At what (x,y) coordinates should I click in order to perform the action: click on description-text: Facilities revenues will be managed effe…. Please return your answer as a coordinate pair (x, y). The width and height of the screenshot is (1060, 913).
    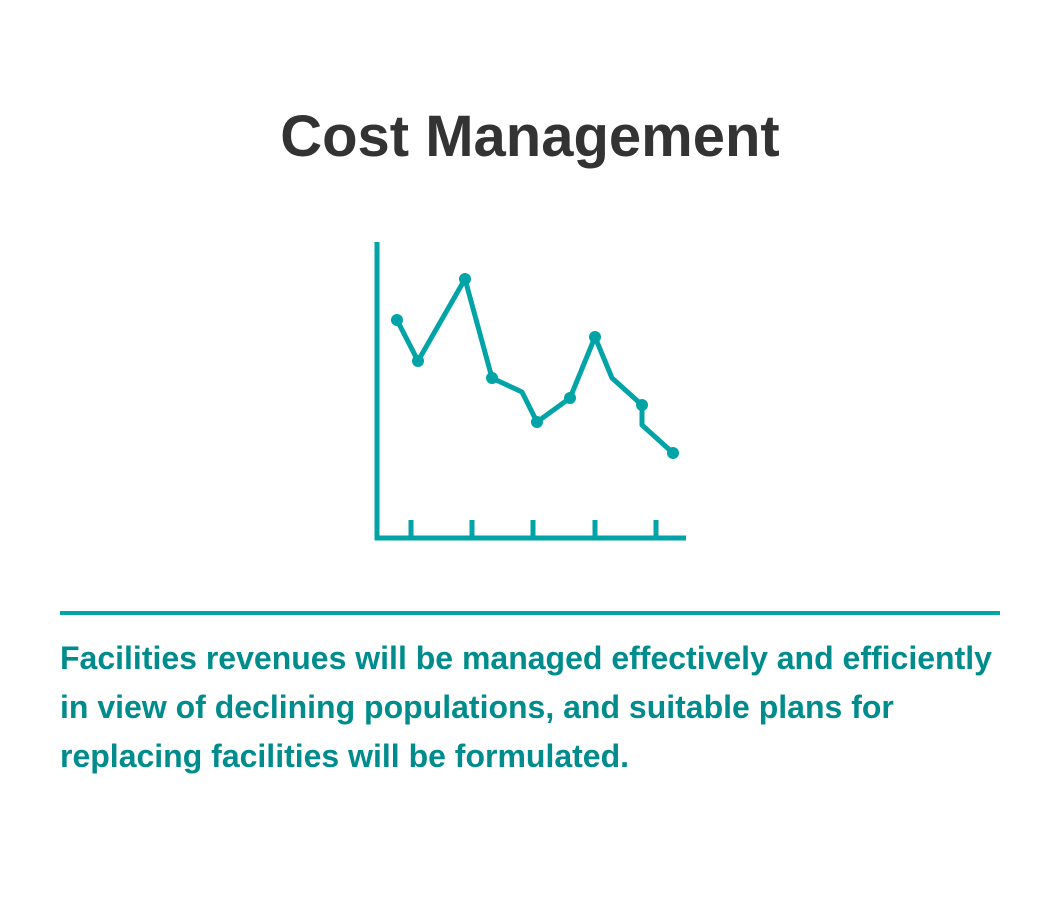
    Looking at the image, I should click on (526, 707).